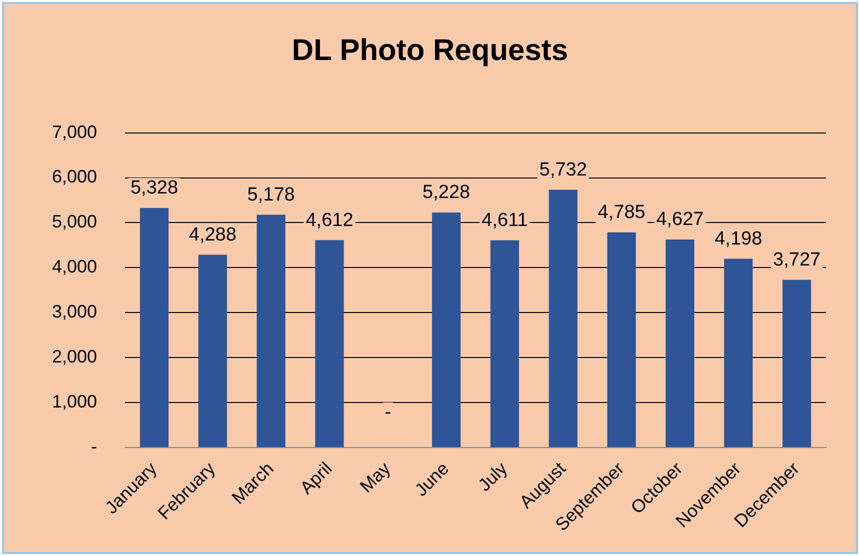  I want to click on y-tick-label: 4,000, so click(75, 266).